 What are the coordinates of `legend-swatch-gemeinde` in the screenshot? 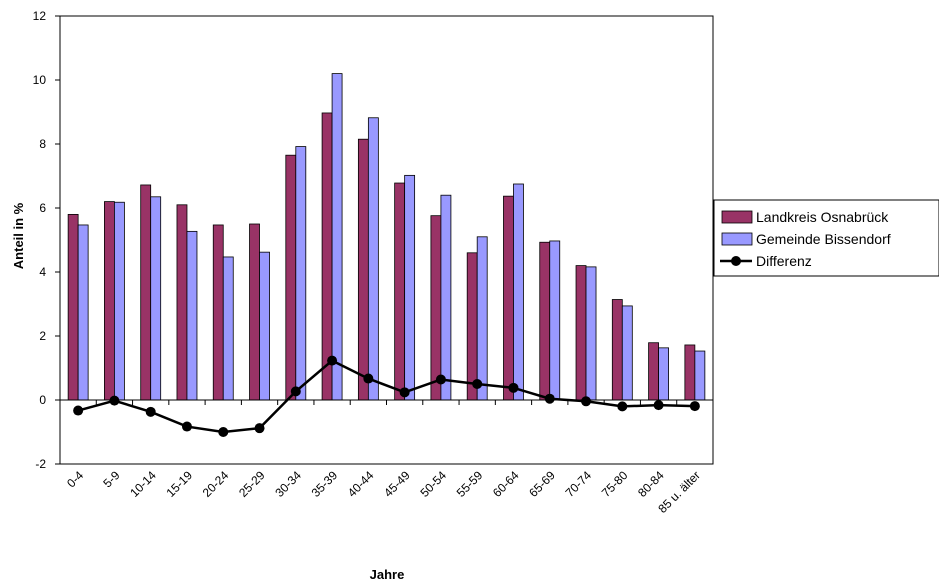 It's located at (737, 239).